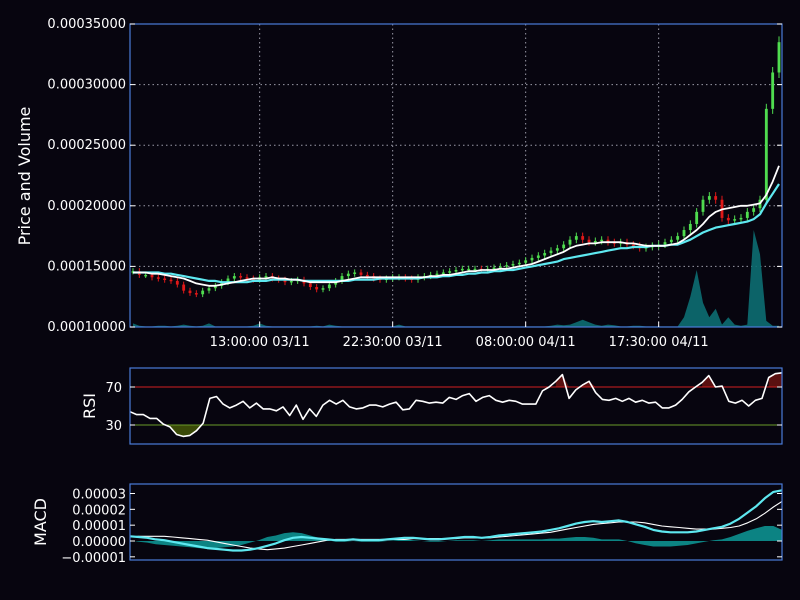  Describe the element at coordinates (86, 327) in the screenshot. I see `tick-label: 0.00010000` at that location.